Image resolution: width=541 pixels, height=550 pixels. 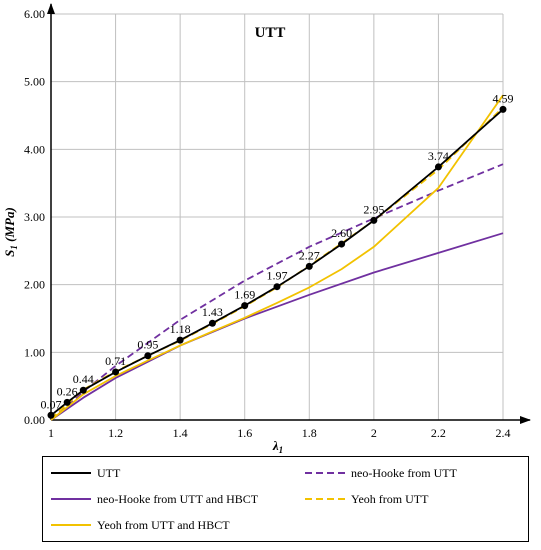 I want to click on legend-swatch-neo-hooke-utt-hbct, so click(x=71, y=499).